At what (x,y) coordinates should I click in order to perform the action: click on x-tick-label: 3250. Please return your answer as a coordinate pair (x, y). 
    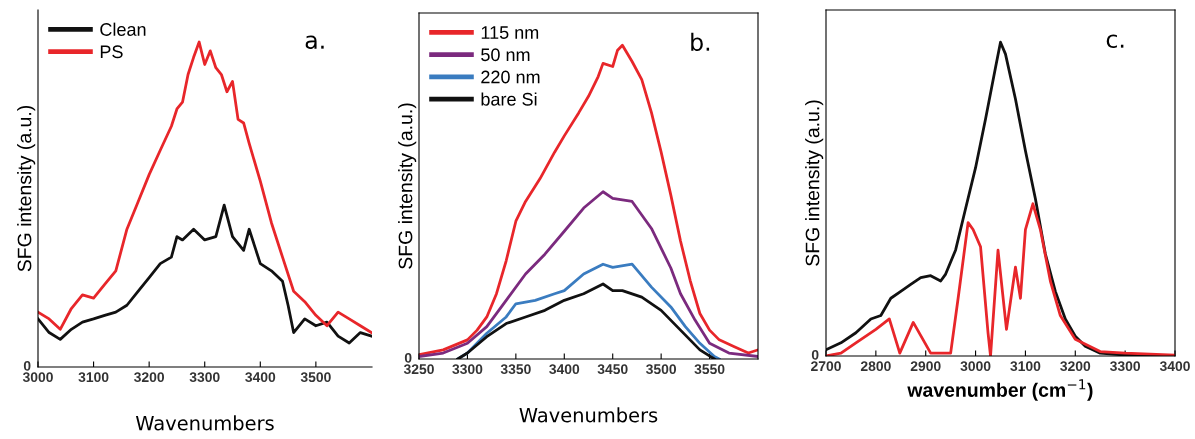
    Looking at the image, I should click on (418, 369).